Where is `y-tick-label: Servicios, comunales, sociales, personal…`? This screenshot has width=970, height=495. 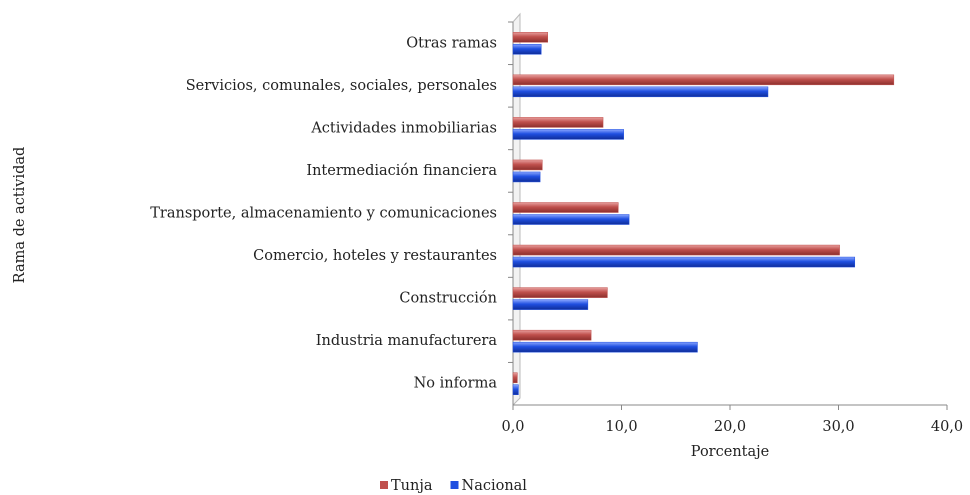 y-tick-label: Servicios, comunales, sociales, personal… is located at coordinates (341, 86).